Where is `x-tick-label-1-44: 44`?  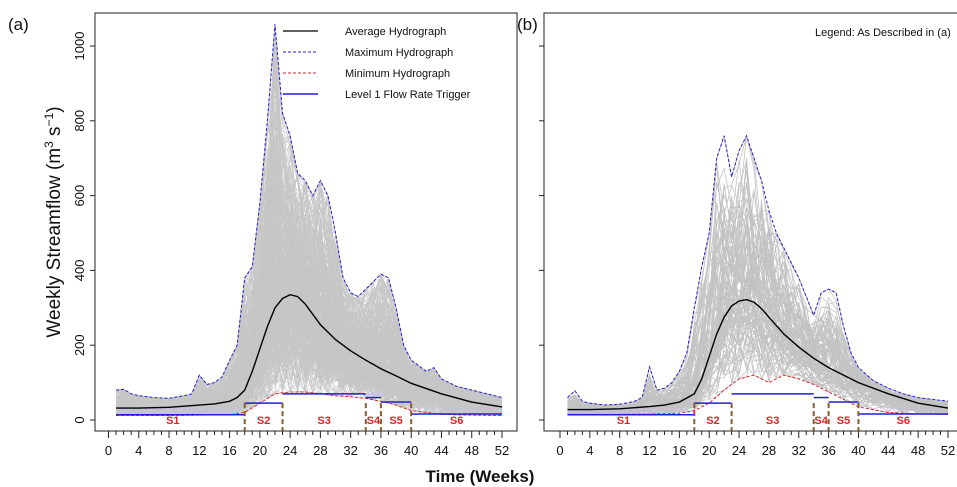 x-tick-label-1-44: 44 is located at coordinates (888, 450).